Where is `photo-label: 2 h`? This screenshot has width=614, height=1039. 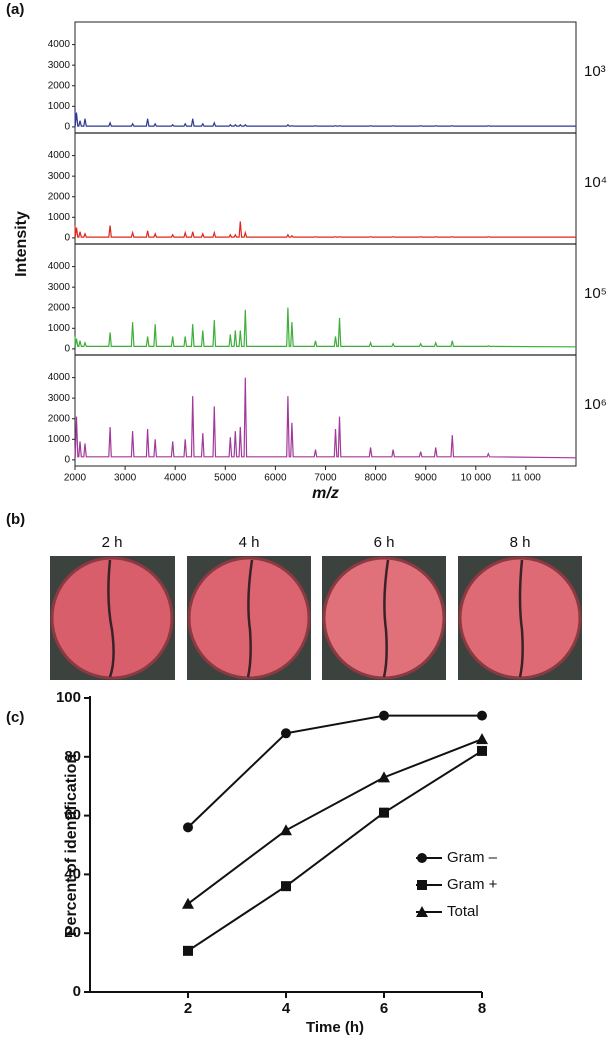 photo-label: 2 h is located at coordinates (112, 542).